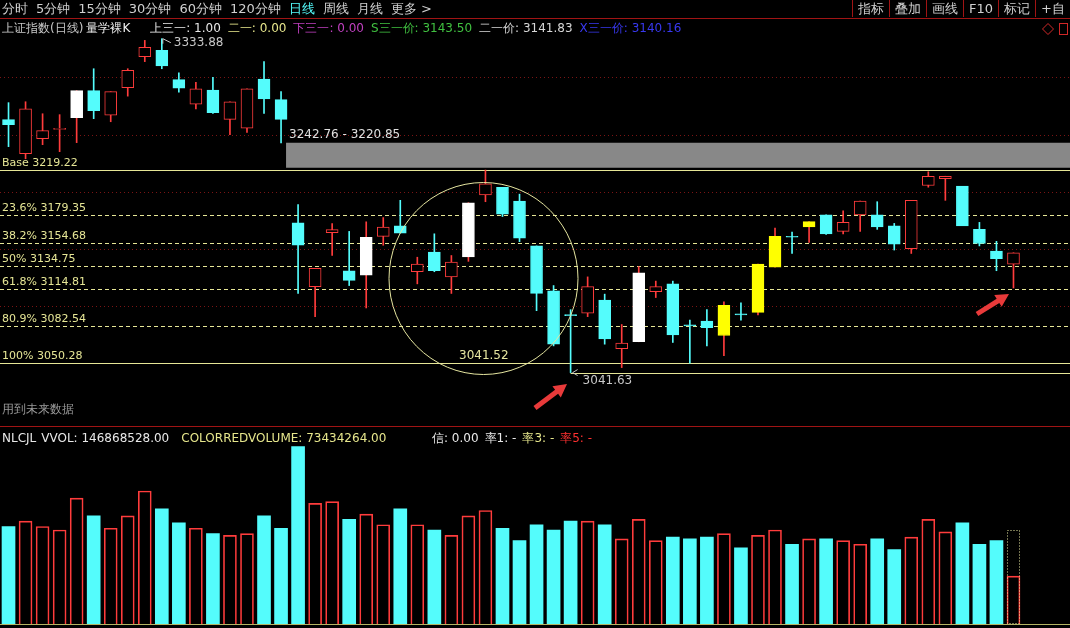  Describe the element at coordinates (328, 28) in the screenshot. I see `annotation: 下三一: 0.00` at that location.